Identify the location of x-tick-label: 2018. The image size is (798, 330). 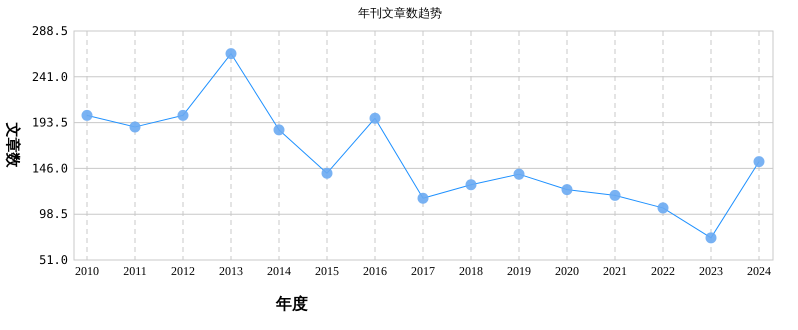
(471, 271).